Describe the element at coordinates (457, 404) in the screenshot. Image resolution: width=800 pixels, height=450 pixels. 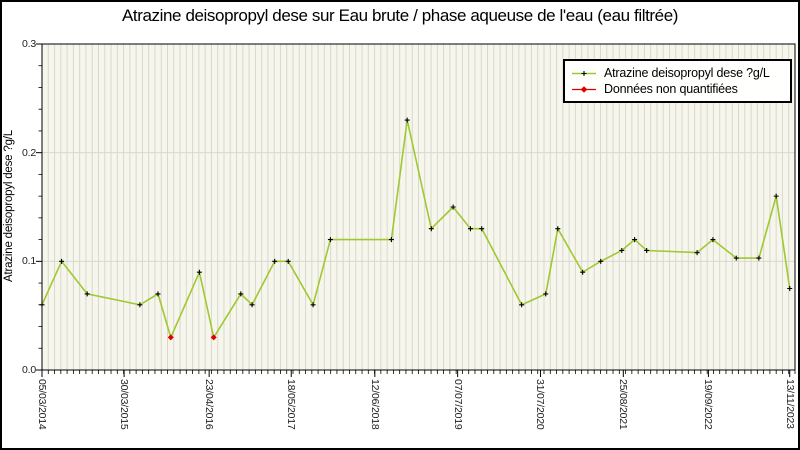
I see `x-tick-label: 07/07/2019` at that location.